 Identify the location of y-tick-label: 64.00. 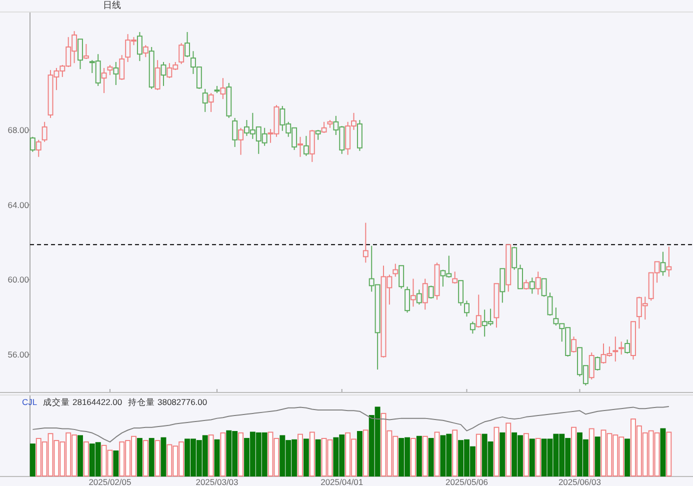
(19, 205).